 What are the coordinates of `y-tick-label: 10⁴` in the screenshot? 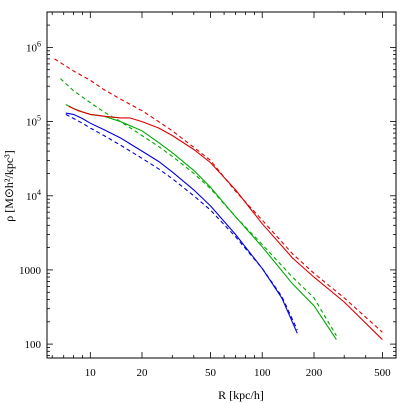 It's located at (33, 195).